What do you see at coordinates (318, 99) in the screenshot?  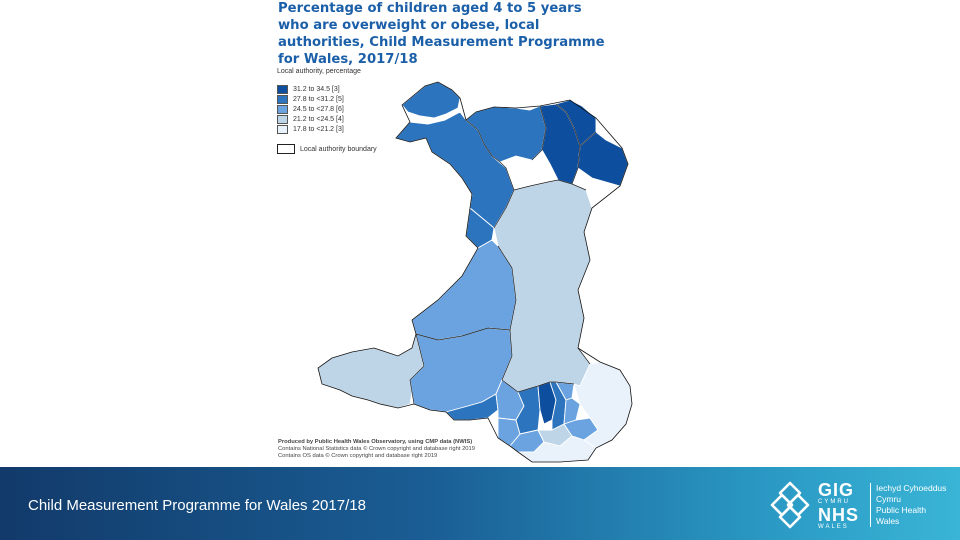 I see `legend-label: 27.8 to <31.2 [5]` at bounding box center [318, 99].